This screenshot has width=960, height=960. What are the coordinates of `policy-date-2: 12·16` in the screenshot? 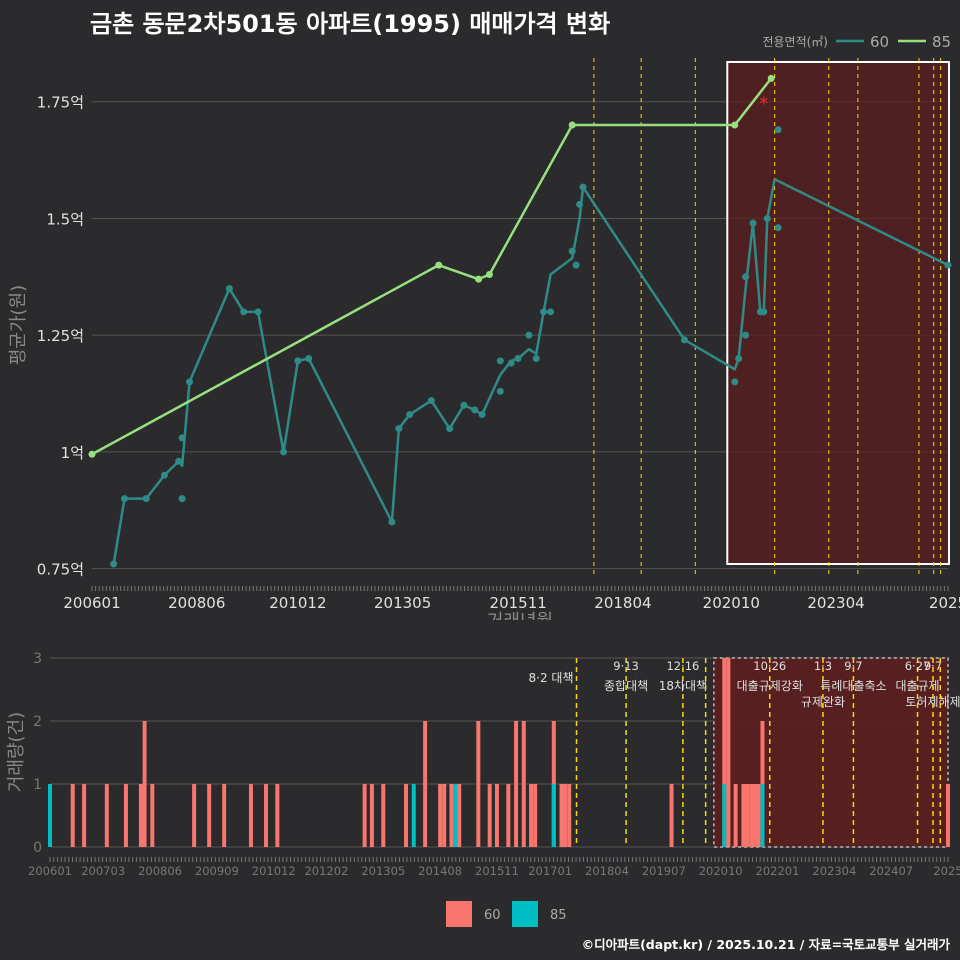 It's located at (682, 666).